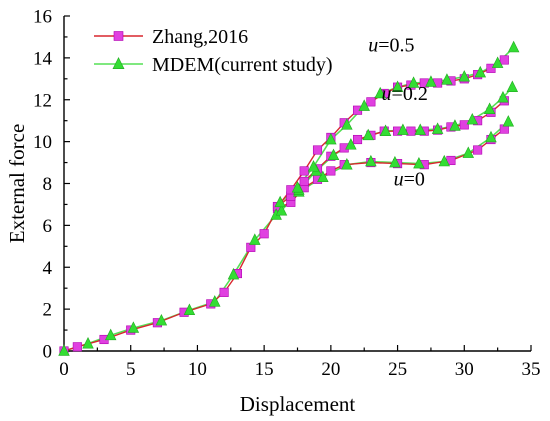 The image size is (550, 421). I want to click on case-annotation: u=0.5, so click(391, 46).